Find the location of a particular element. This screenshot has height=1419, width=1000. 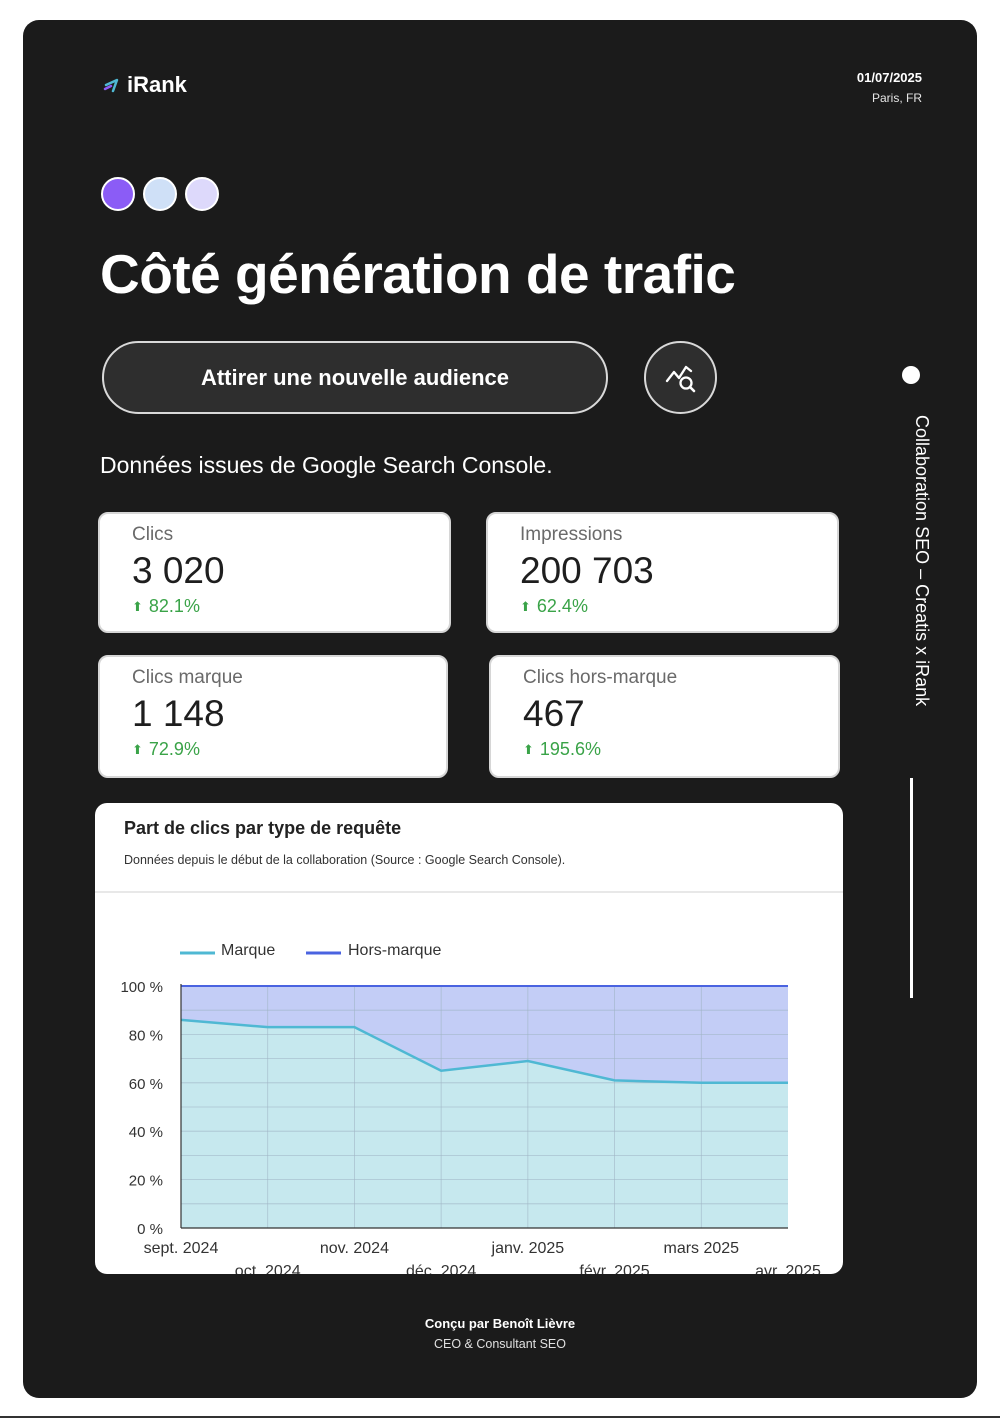

legend-label: Hors-marque is located at coordinates (394, 950).